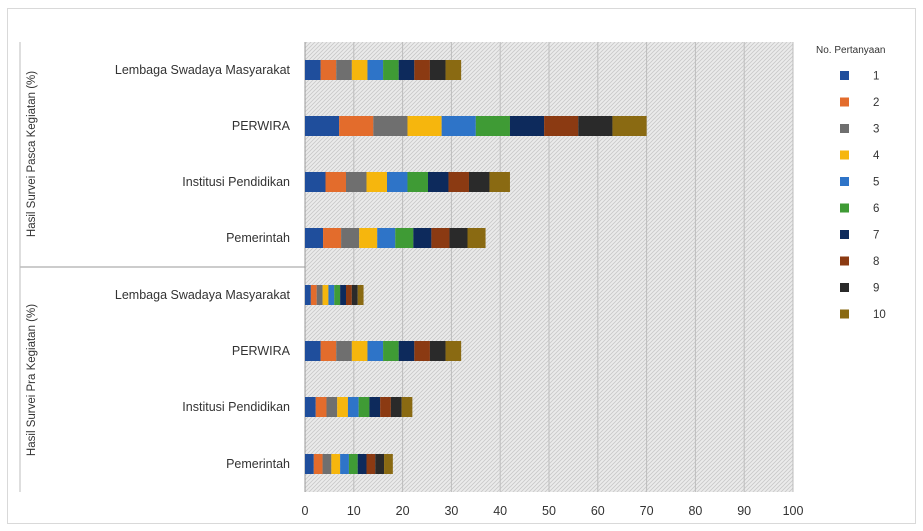 The height and width of the screenshot is (531, 923). What do you see at coordinates (744, 511) in the screenshot?
I see `x-tick-label: 90` at bounding box center [744, 511].